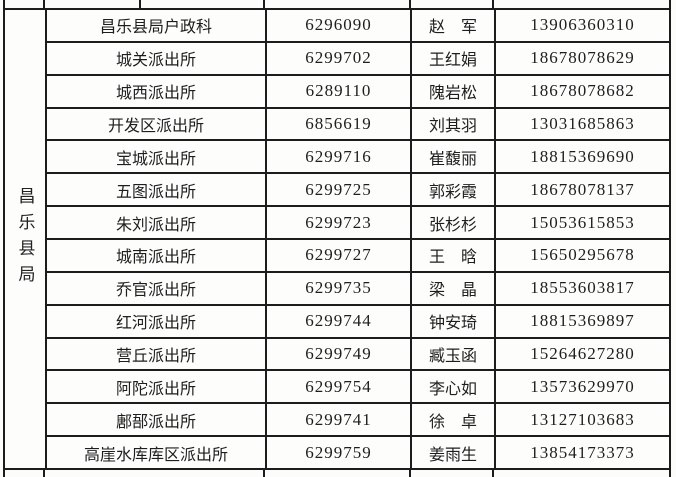  Describe the element at coordinates (157, 223) in the screenshot. I see `unit-cell: 朱刘派出所` at that location.